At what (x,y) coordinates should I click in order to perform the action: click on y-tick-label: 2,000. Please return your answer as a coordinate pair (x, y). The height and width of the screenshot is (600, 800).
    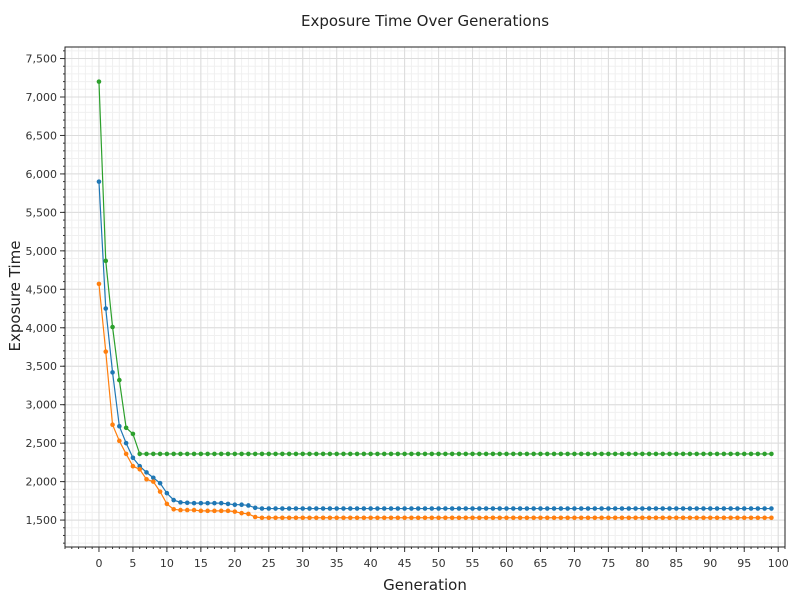
    Looking at the image, I should click on (42, 482).